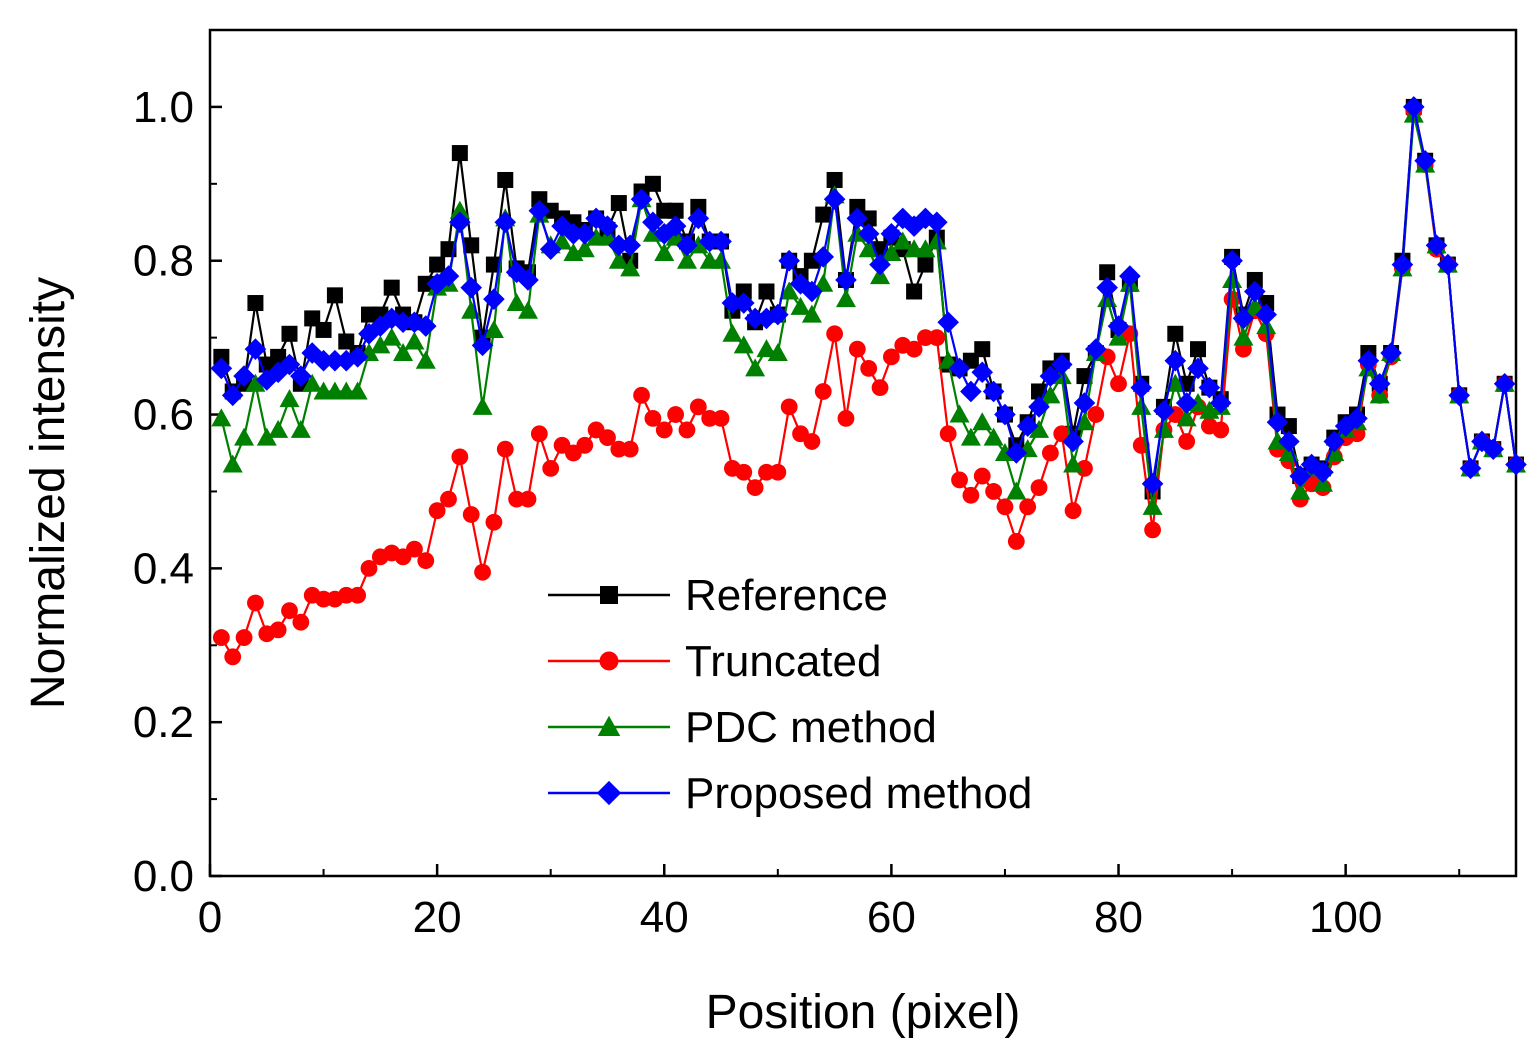 This screenshot has height=1059, width=1539. What do you see at coordinates (177, 465) in the screenshot?
I see `y-axis-ticks: 0.0 0.2 0.4 0.6 0.8 1.0` at bounding box center [177, 465].